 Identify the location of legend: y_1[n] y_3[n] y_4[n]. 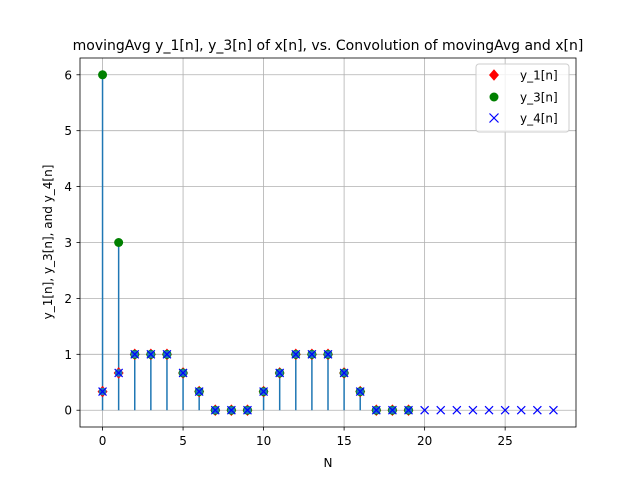
(522, 98).